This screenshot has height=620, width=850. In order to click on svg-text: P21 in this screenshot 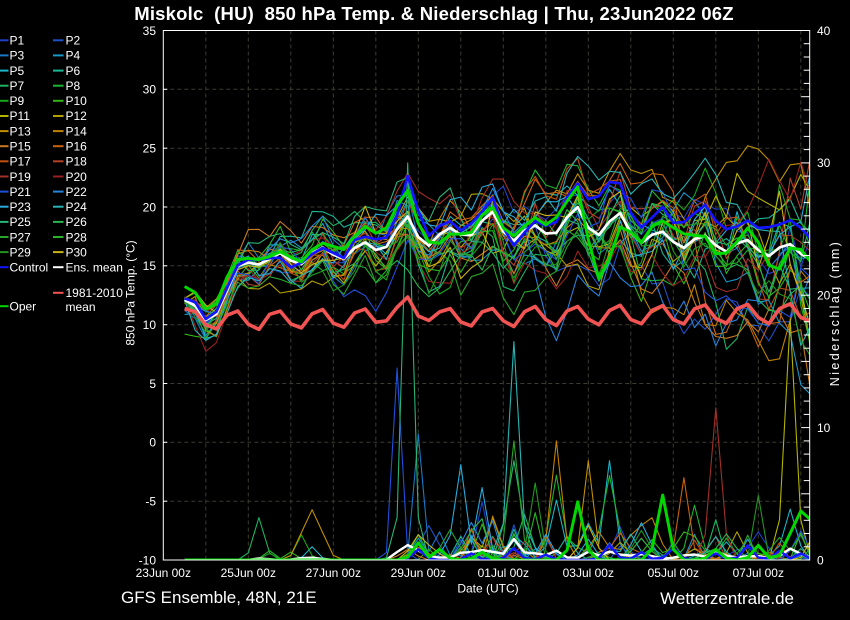, I will do `click(21, 192)`.